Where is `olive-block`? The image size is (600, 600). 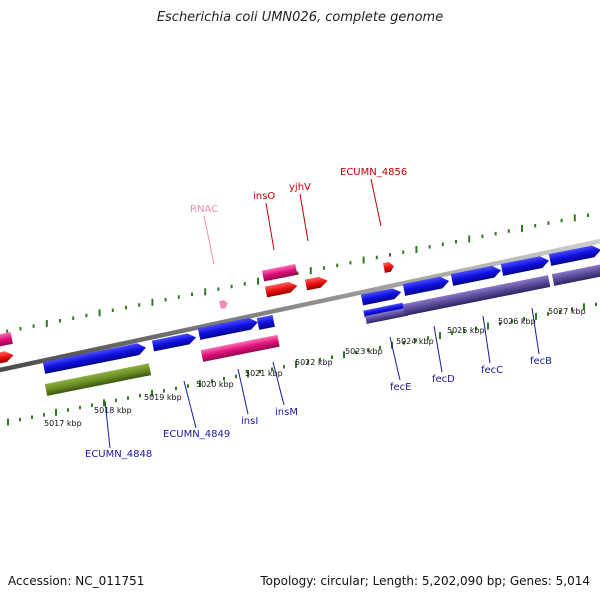 olive-block is located at coordinates (98, 379).